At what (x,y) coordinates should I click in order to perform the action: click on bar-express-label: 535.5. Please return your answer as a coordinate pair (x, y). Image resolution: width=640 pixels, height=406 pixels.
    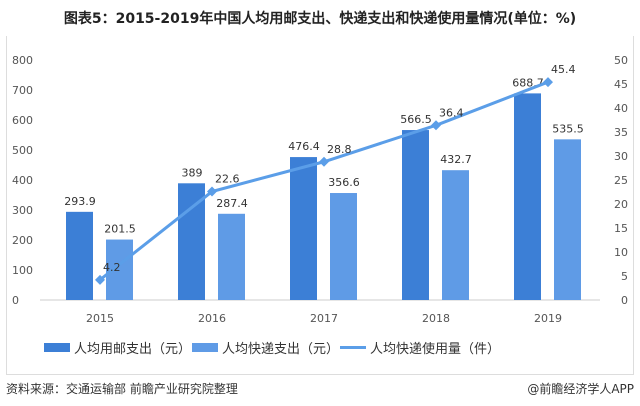
    Looking at the image, I should click on (568, 128).